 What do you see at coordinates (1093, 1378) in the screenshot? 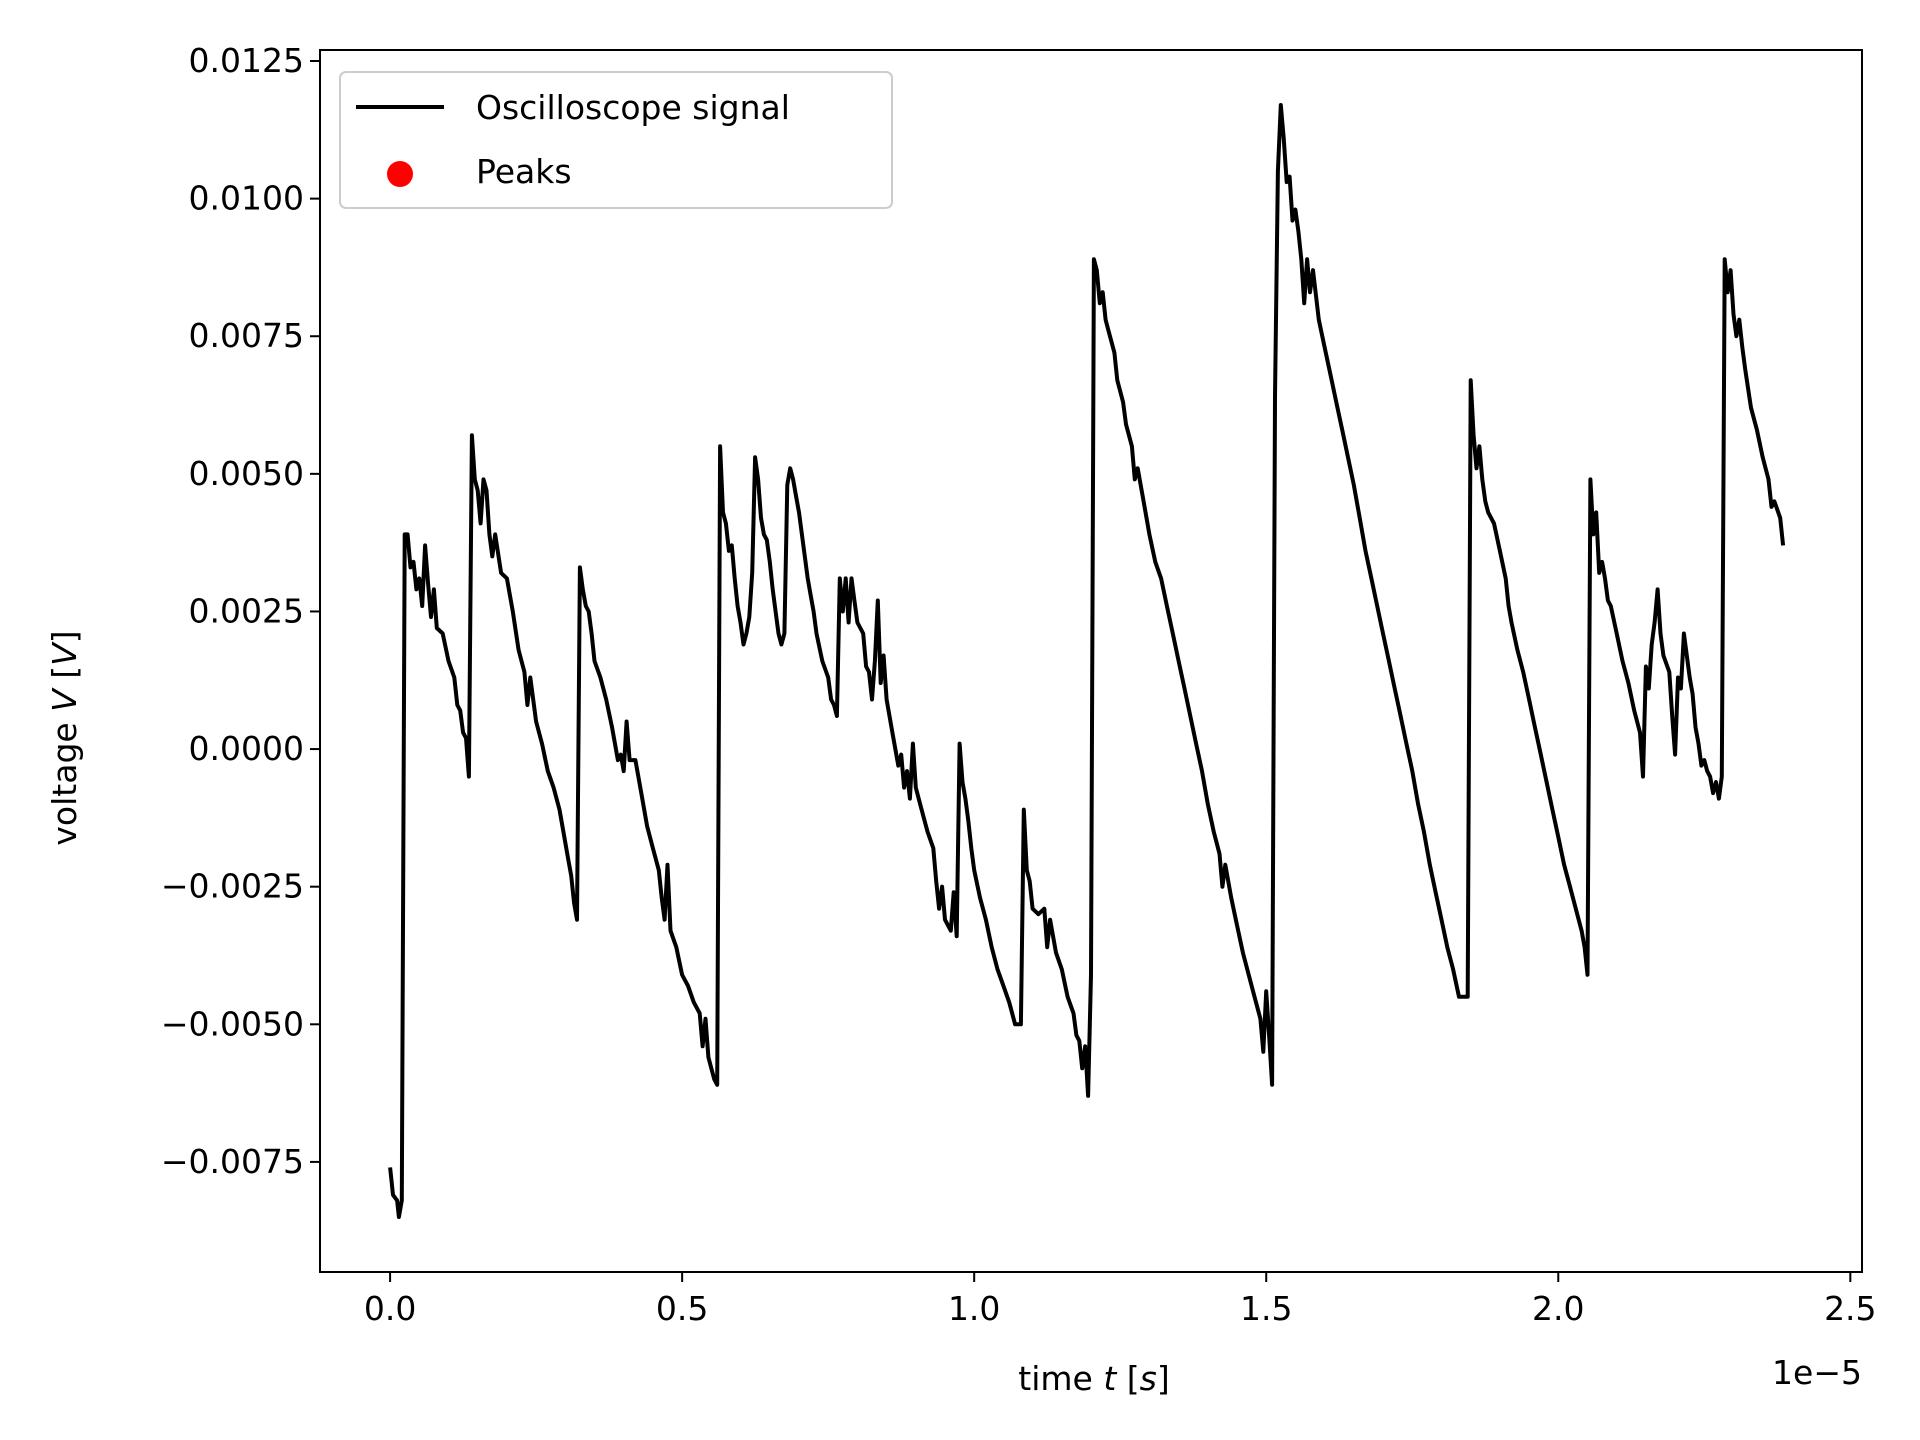
I see `x-axis-label: time t [s]` at bounding box center [1093, 1378].